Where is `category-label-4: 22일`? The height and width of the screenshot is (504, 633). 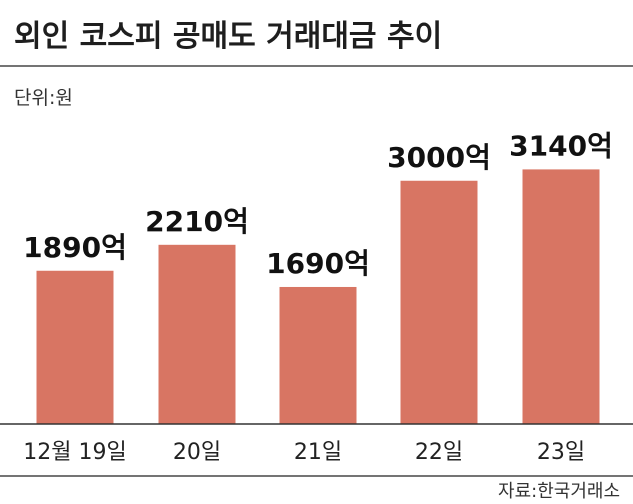 category-label-4: 22일 is located at coordinates (439, 452).